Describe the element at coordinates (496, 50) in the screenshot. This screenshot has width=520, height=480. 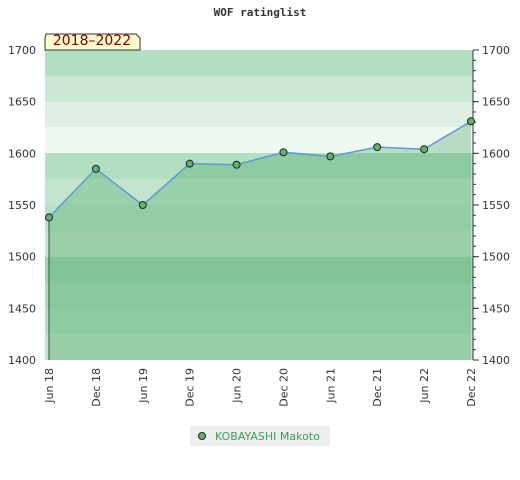
I see `y2-tick-label: 1700` at that location.